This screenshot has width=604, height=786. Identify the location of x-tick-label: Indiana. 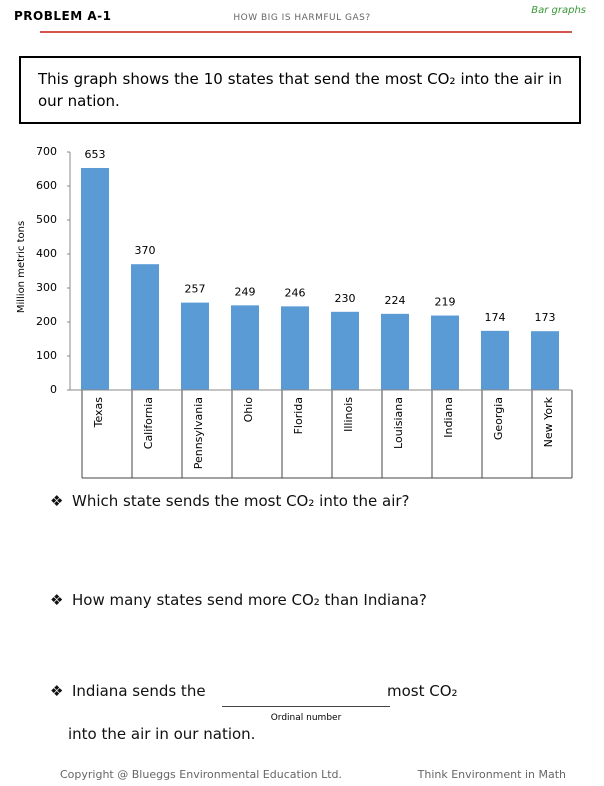
(448, 417).